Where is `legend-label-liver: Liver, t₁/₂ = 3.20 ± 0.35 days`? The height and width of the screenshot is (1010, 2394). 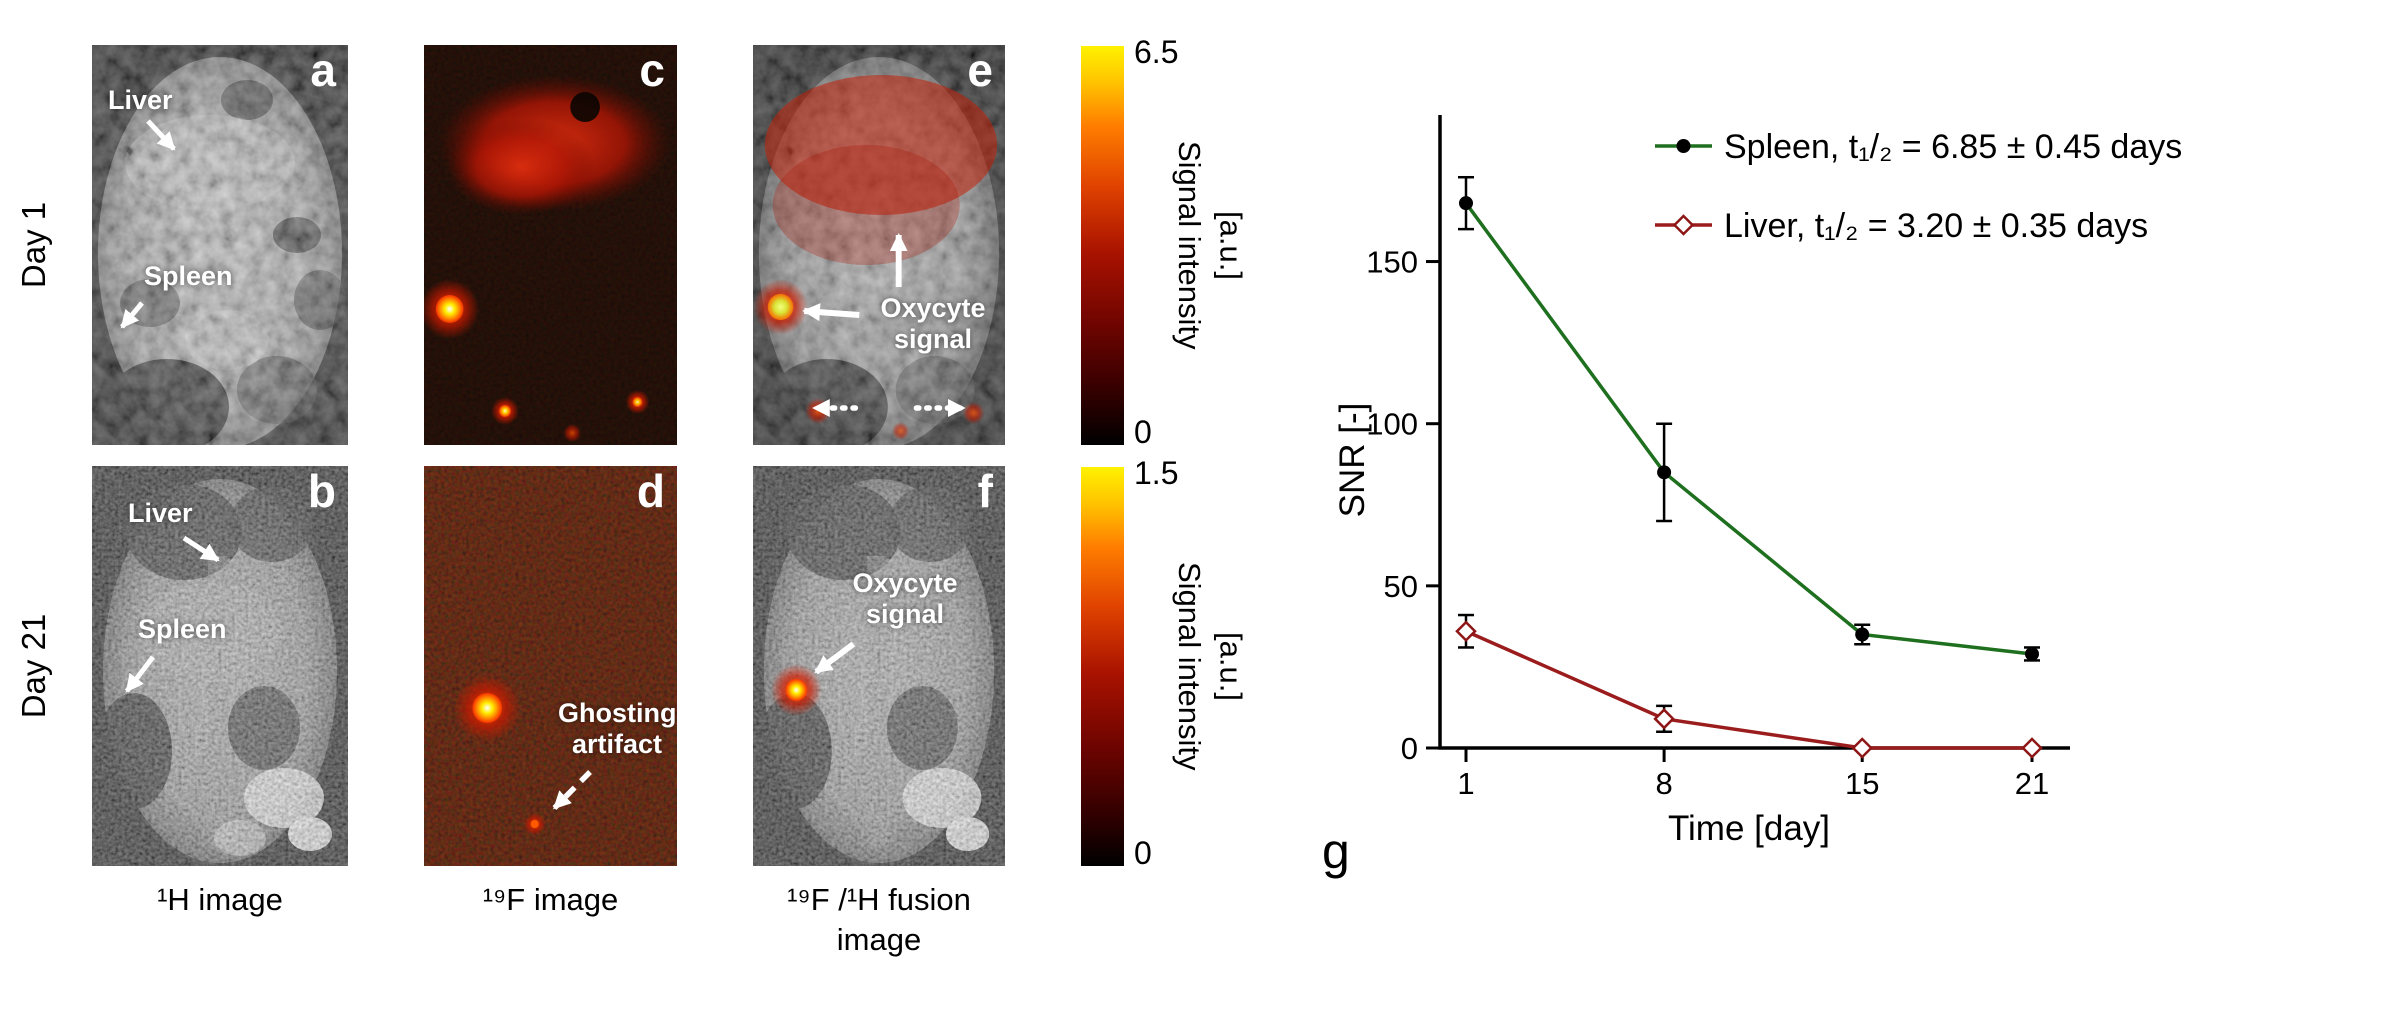
legend-label-liver: Liver, t₁/₂ = 3.20 ± 0.35 days is located at coordinates (1936, 226).